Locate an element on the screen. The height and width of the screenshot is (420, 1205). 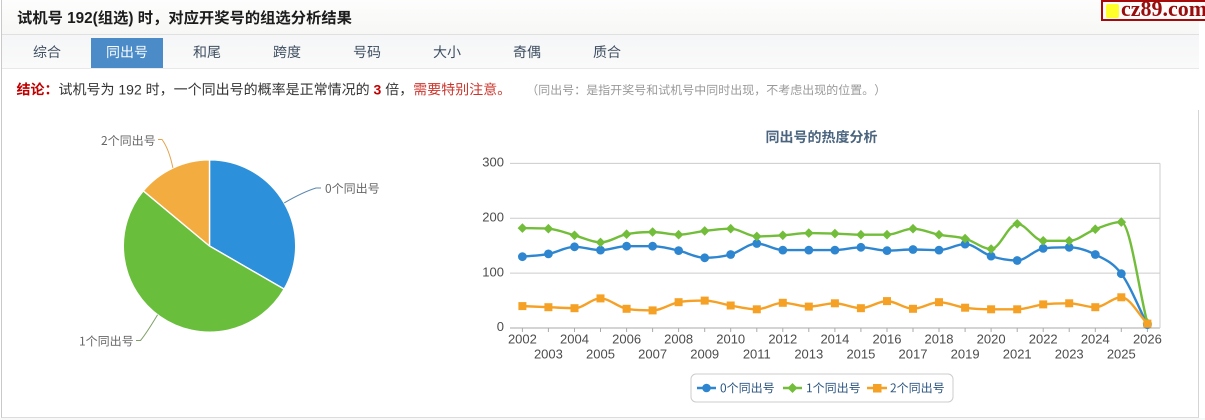
svg-text: 2010 is located at coordinates (730, 339).